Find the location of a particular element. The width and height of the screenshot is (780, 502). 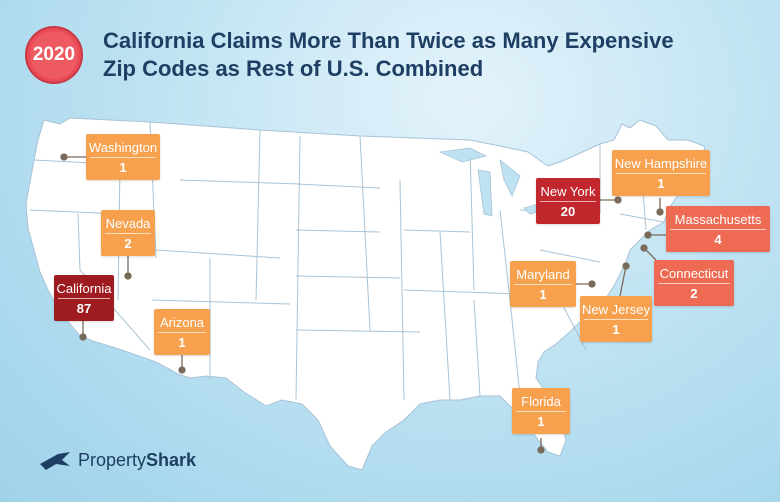

shark-logo-icon is located at coordinates (55, 461).